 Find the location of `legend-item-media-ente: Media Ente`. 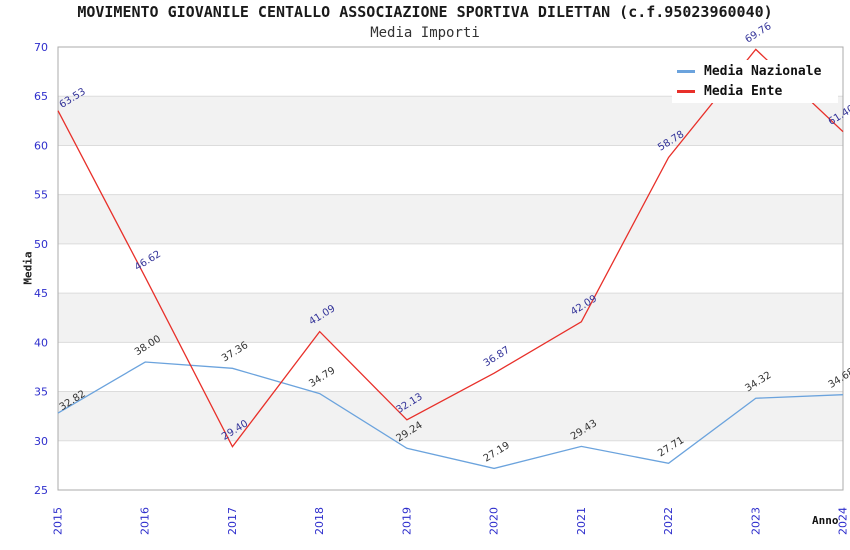

legend-item-media-ente: Media Ente is located at coordinates (757, 91).